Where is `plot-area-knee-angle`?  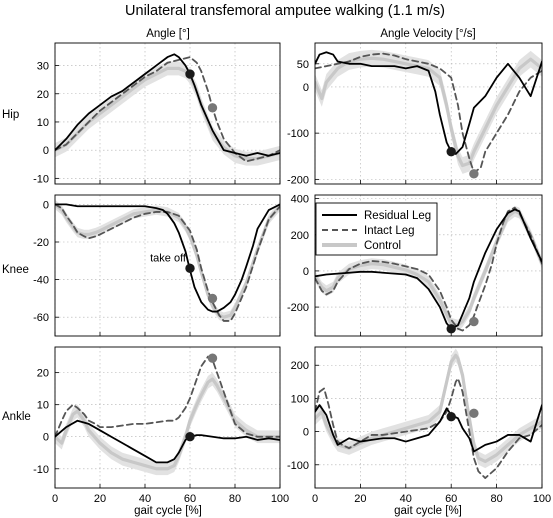 plot-area-knee-angle is located at coordinates (167, 260).